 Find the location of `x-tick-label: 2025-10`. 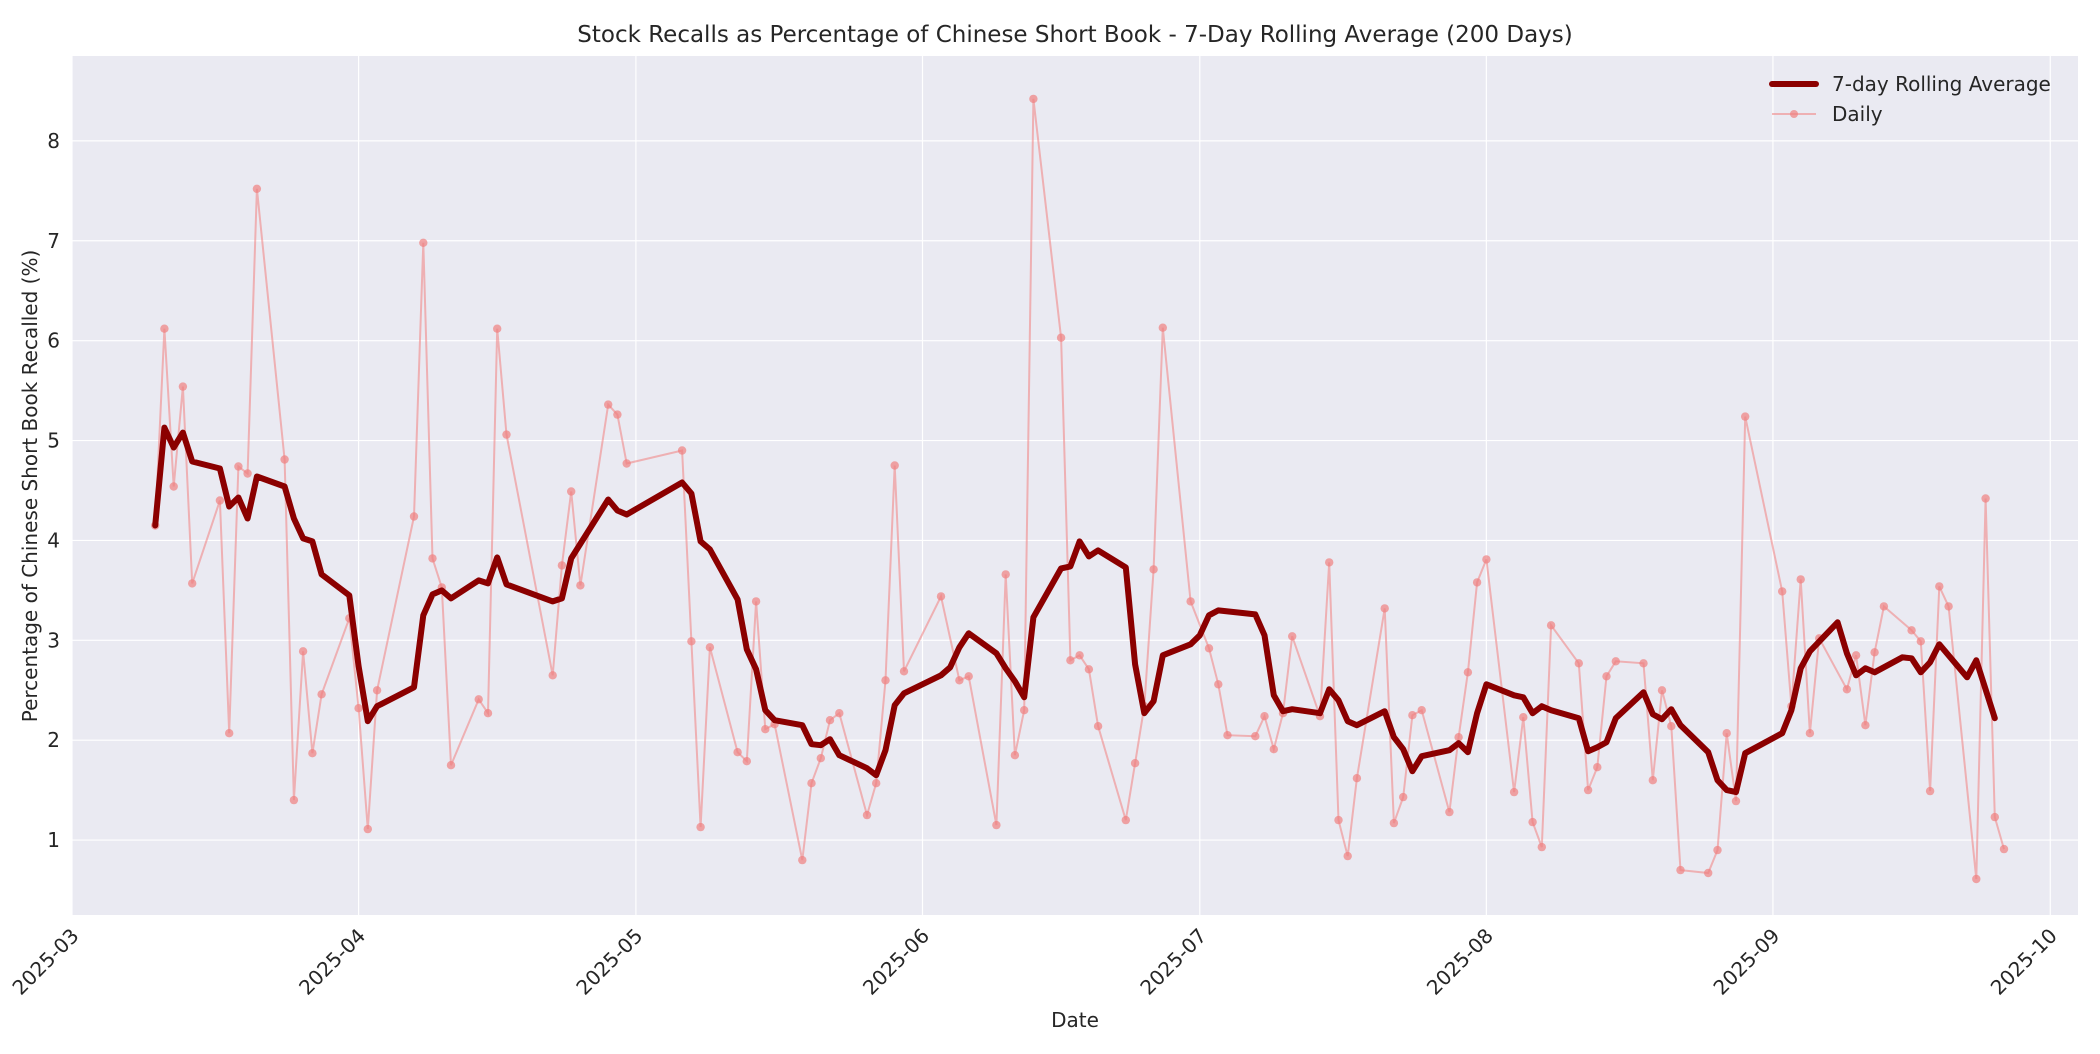

x-tick-label: 2025-10 is located at coordinates (2024, 962).